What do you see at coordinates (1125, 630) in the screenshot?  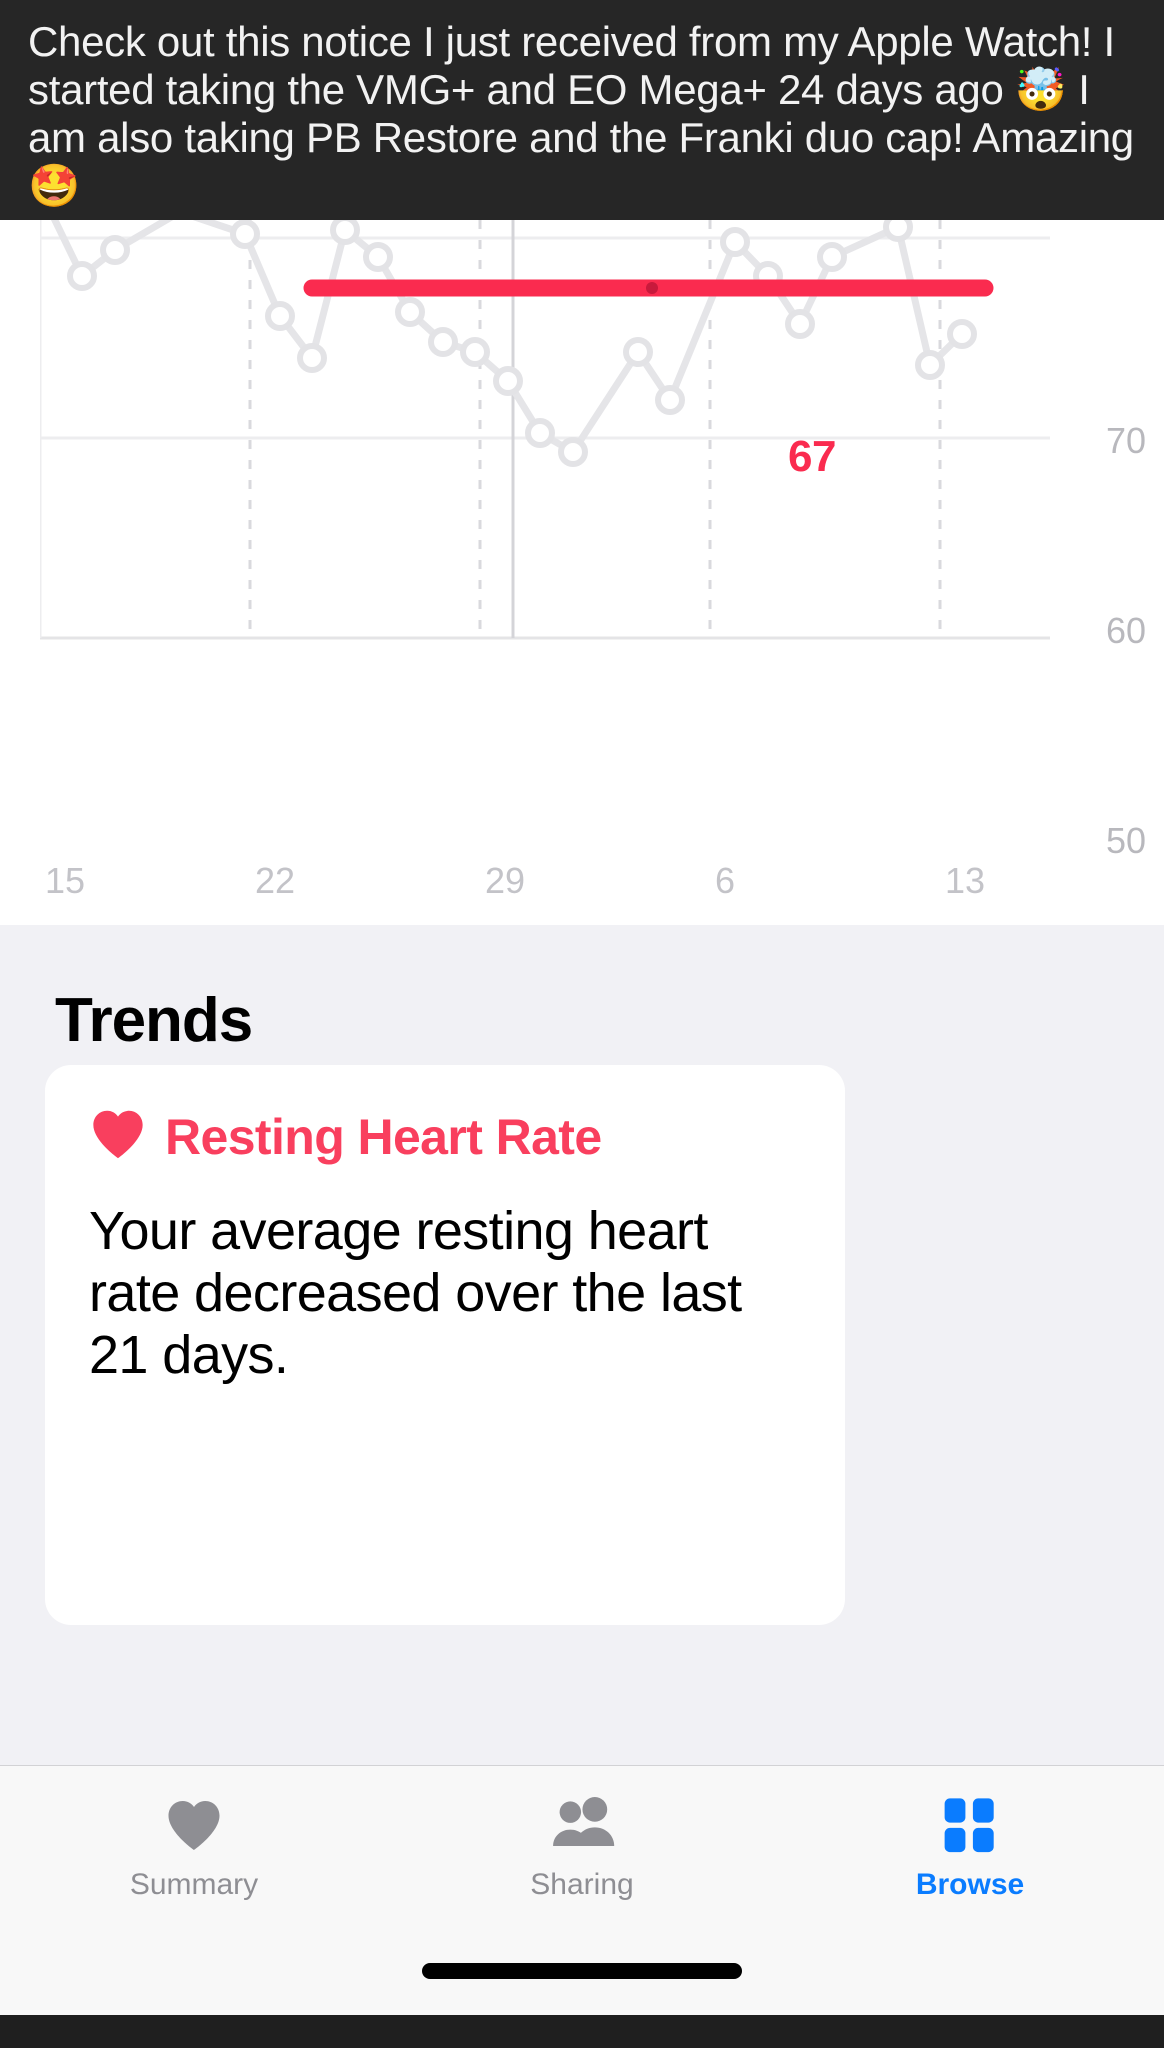 I see `y-axis-label-60: 60` at bounding box center [1125, 630].